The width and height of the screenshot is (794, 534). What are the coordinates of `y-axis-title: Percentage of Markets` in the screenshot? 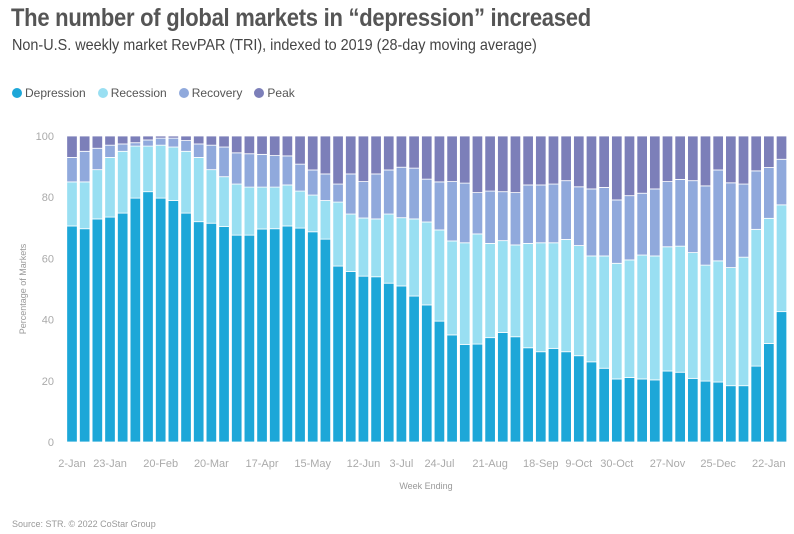 It's located at (23, 288).